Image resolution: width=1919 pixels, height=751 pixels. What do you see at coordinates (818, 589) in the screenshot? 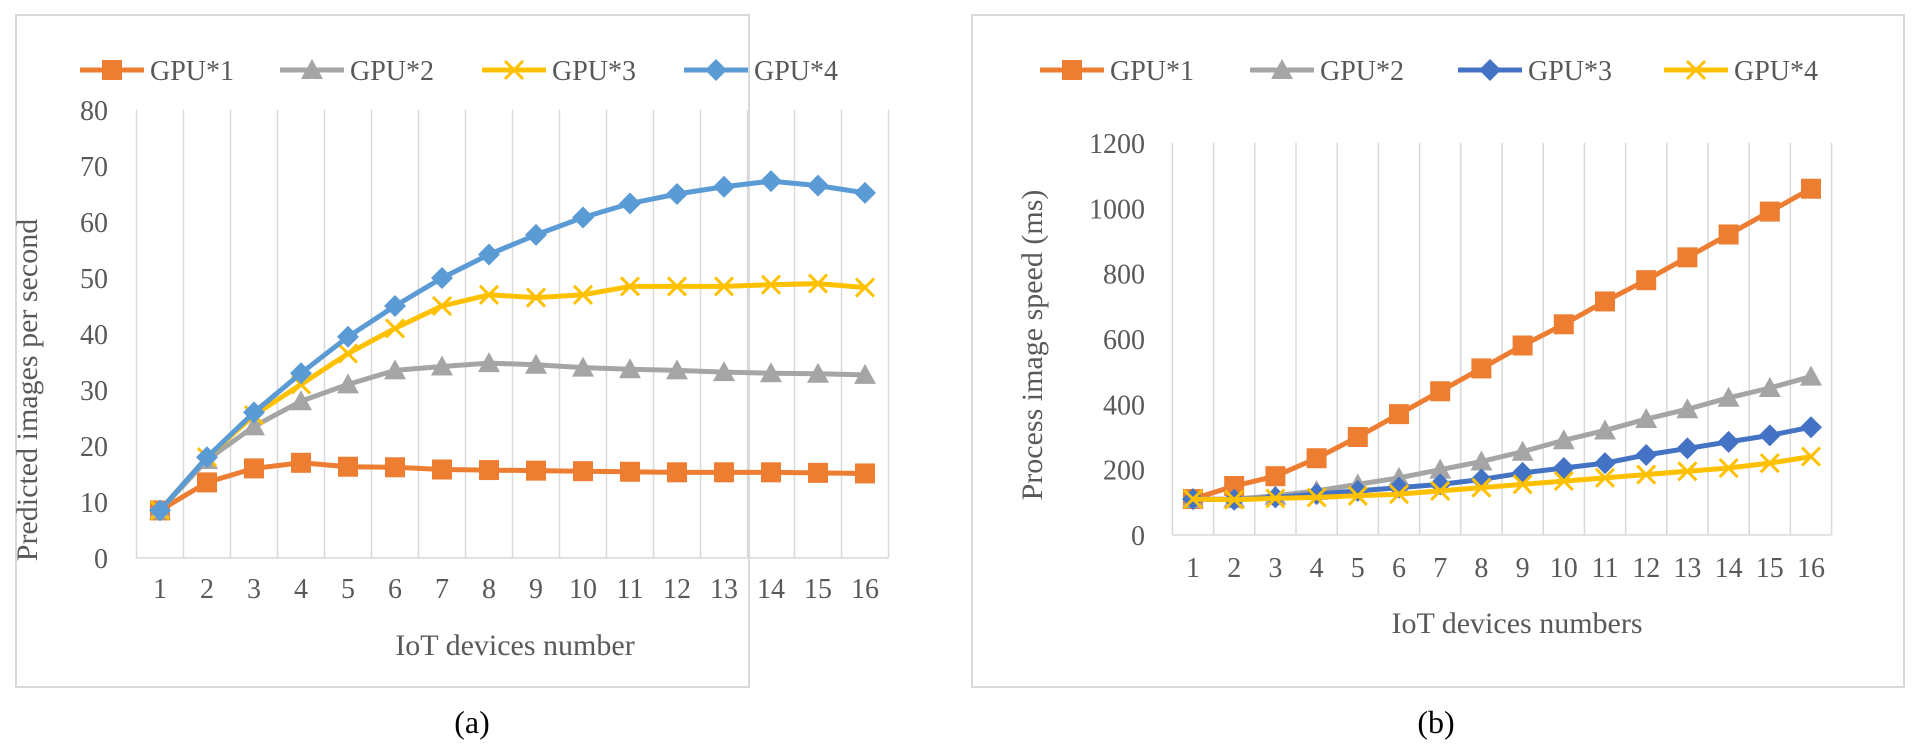
I see `panel-a-x-tick-label: 15` at bounding box center [818, 589].